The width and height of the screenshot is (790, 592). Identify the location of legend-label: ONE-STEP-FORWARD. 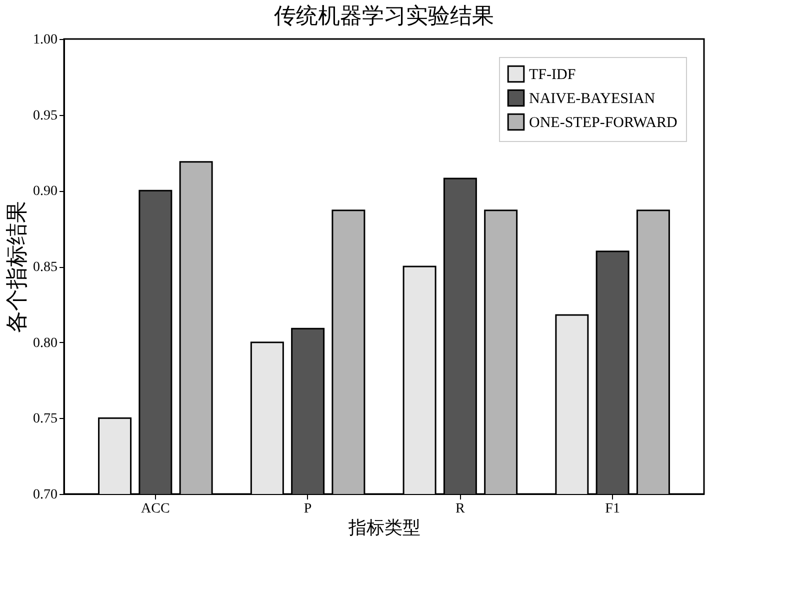
(603, 123).